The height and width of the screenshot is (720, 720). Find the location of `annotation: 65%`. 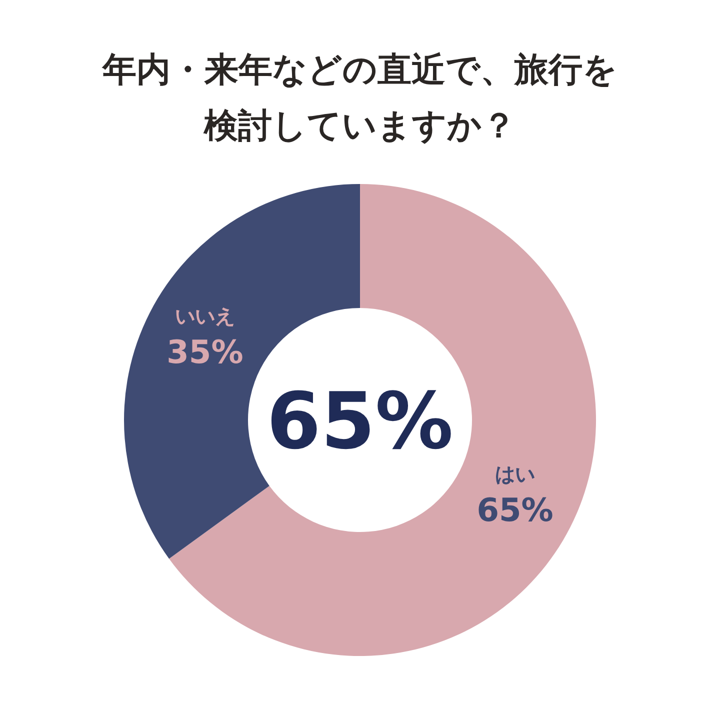

annotation: 65% is located at coordinates (360, 422).